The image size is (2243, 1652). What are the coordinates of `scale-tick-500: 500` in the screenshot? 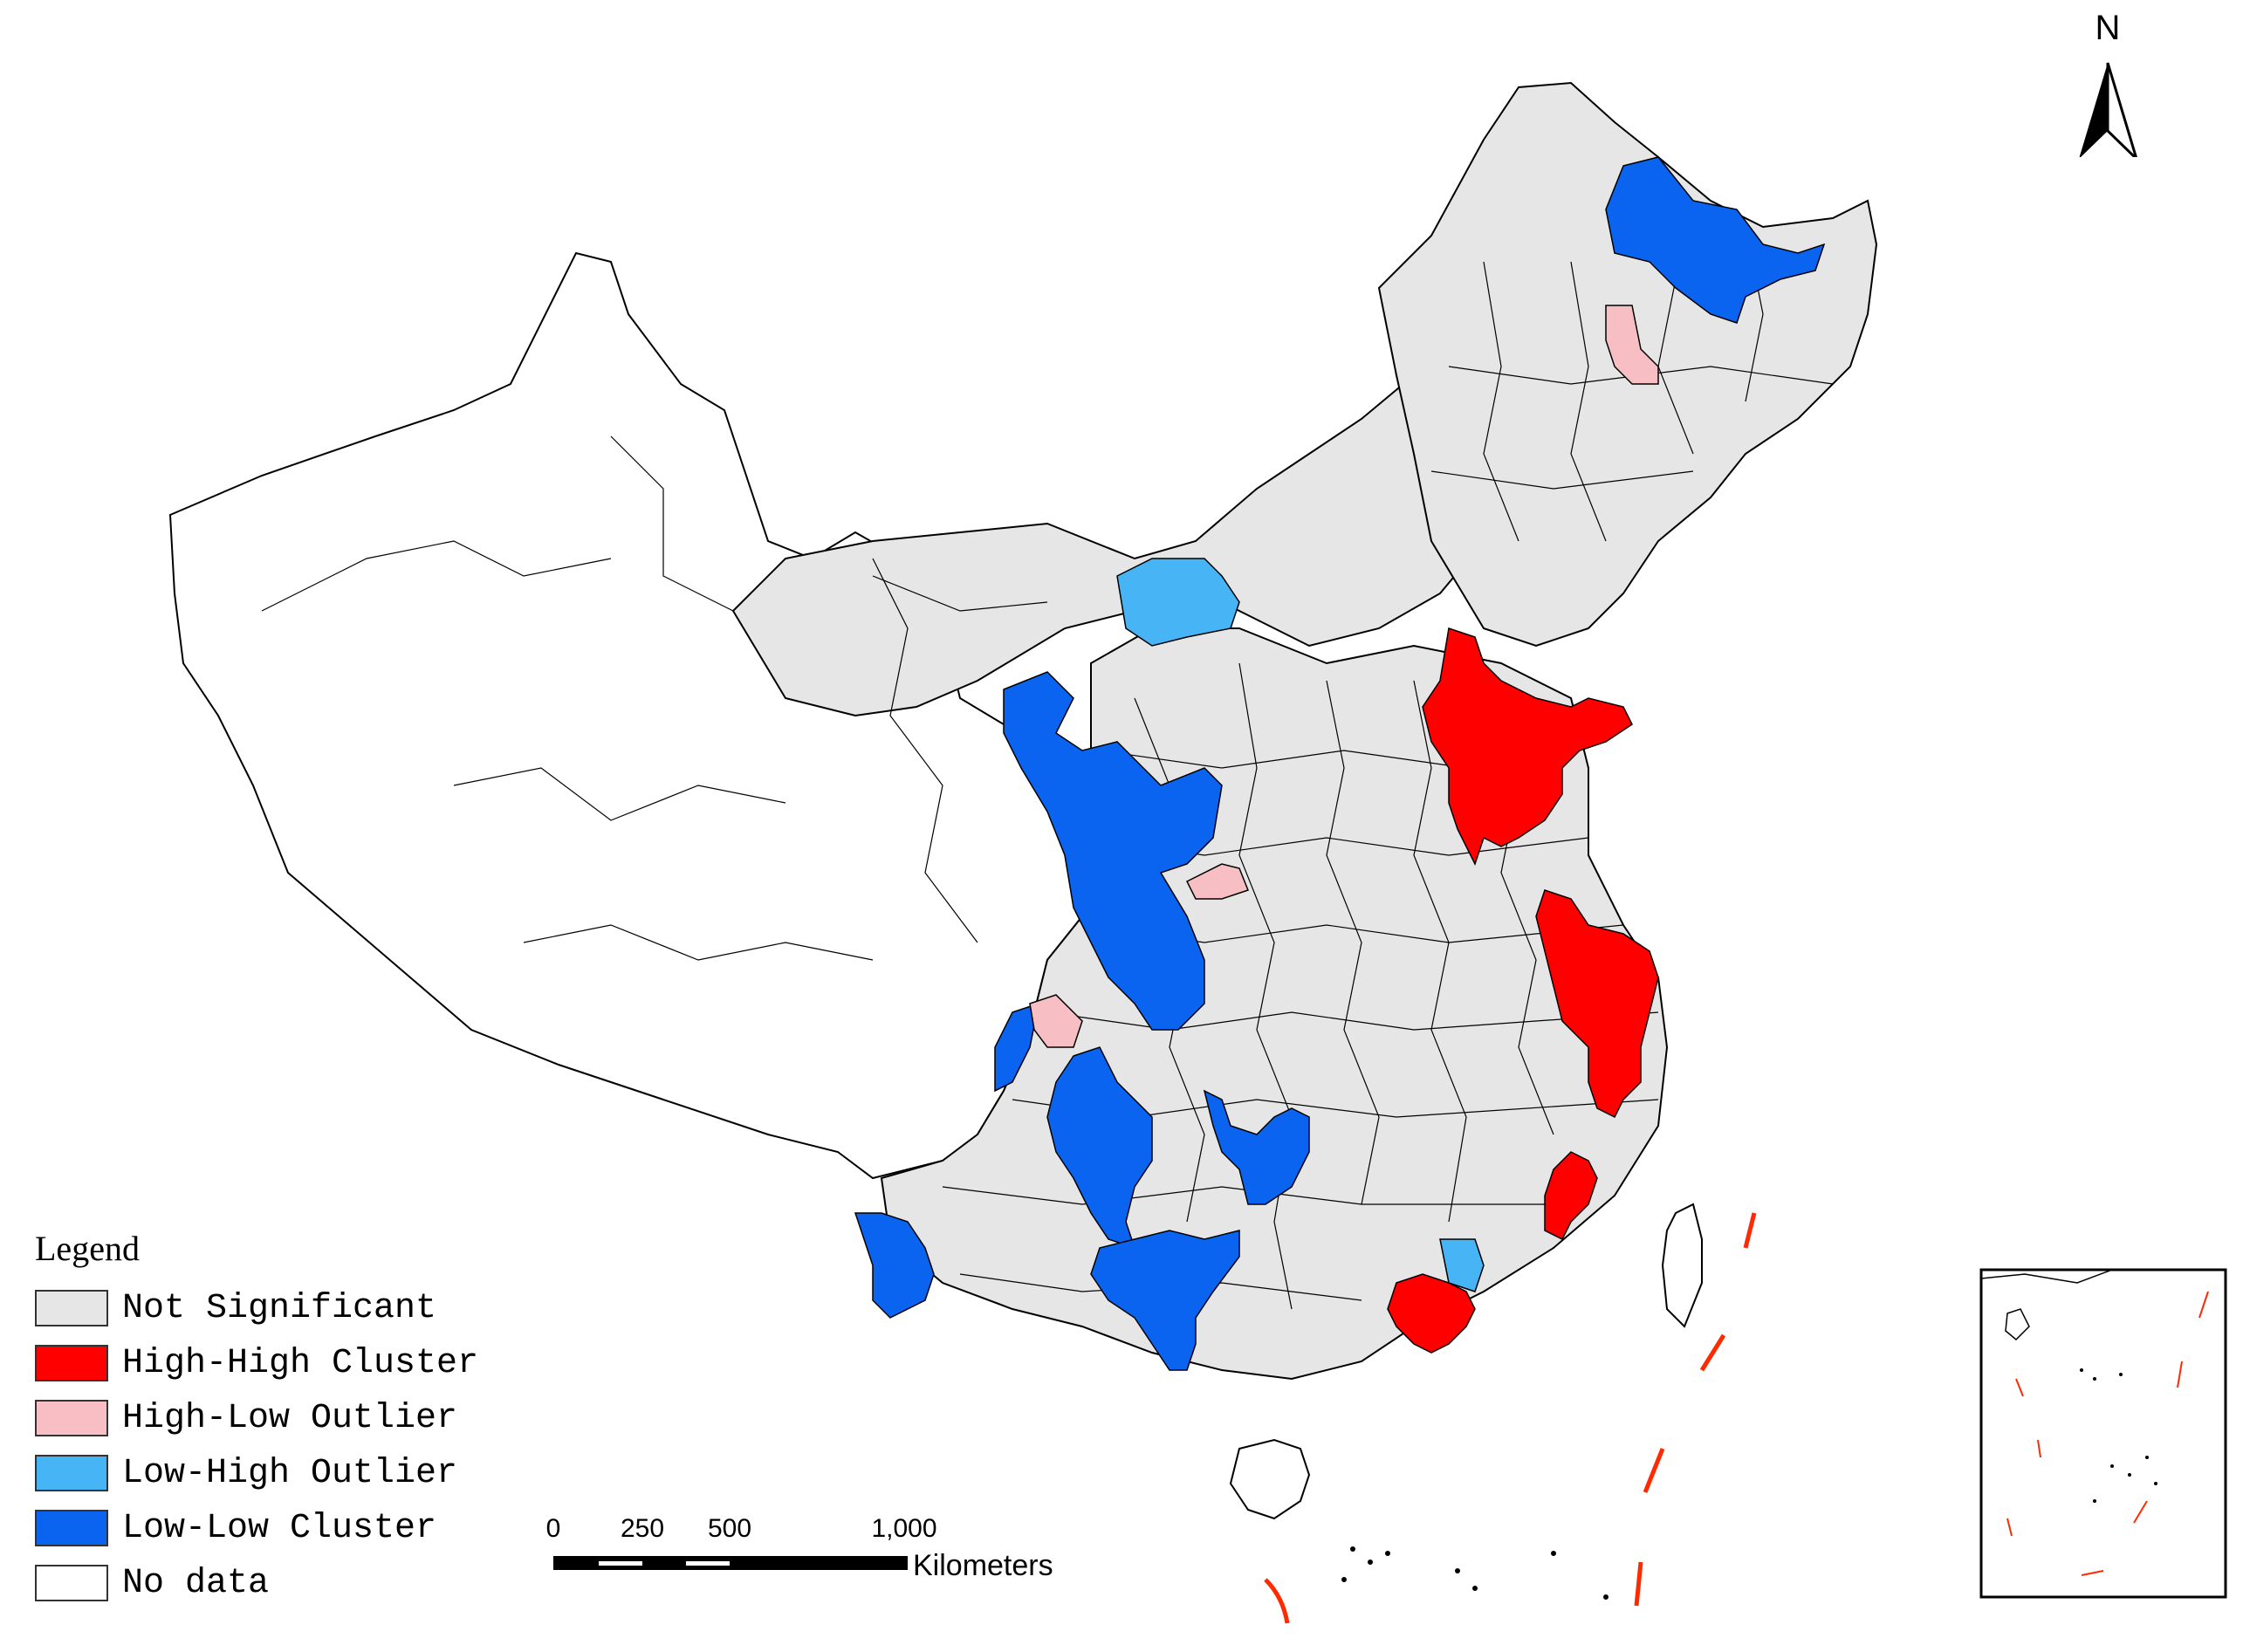 It's located at (729, 1528).